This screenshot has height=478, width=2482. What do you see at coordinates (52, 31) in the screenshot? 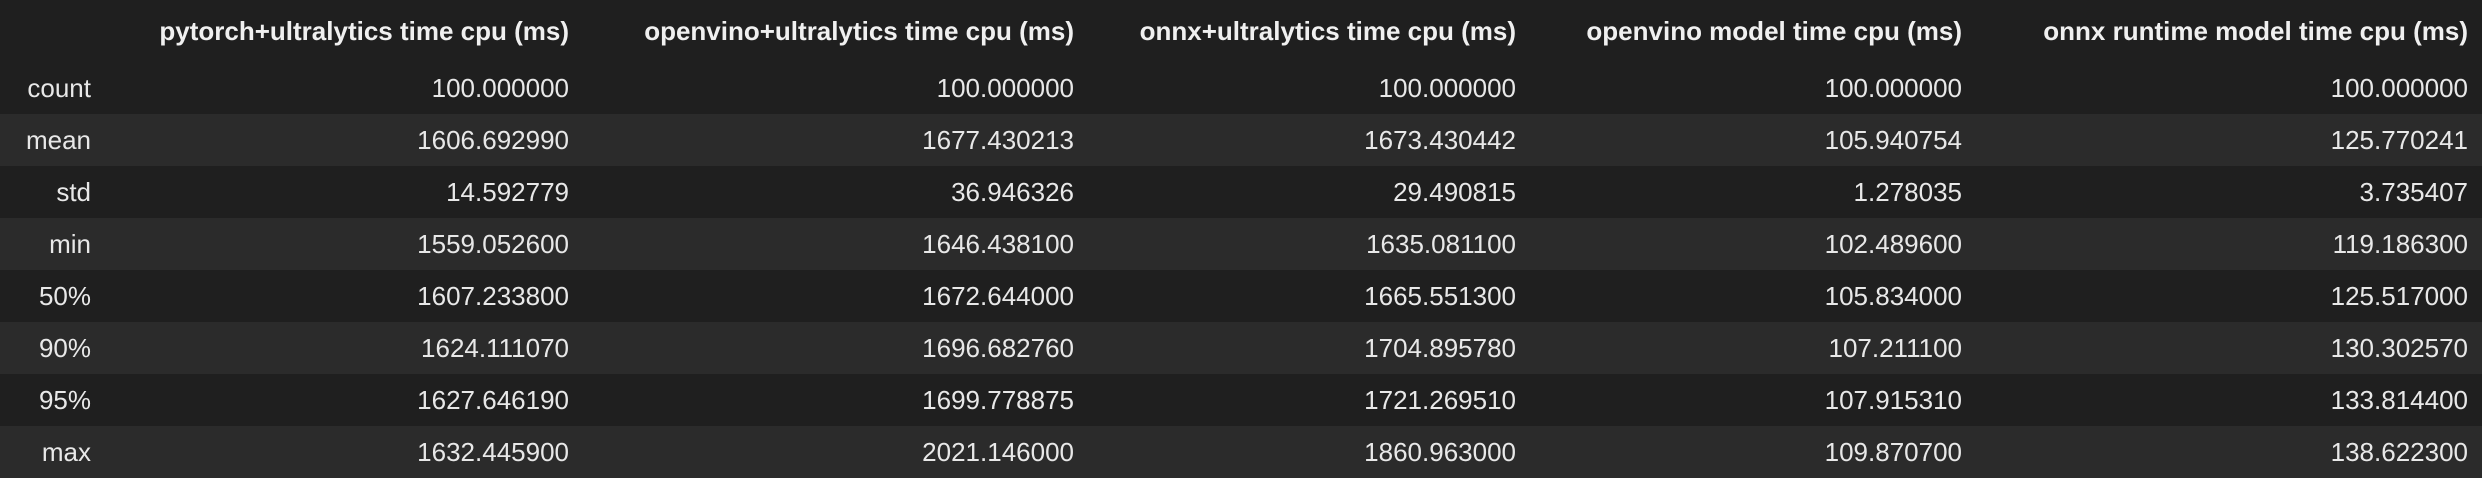
I see `corner-cell` at bounding box center [52, 31].